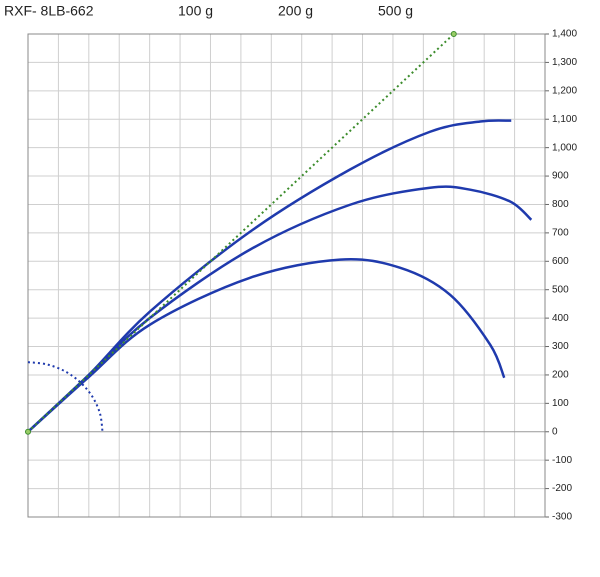  I want to click on y-tick-label: -200, so click(562, 488).